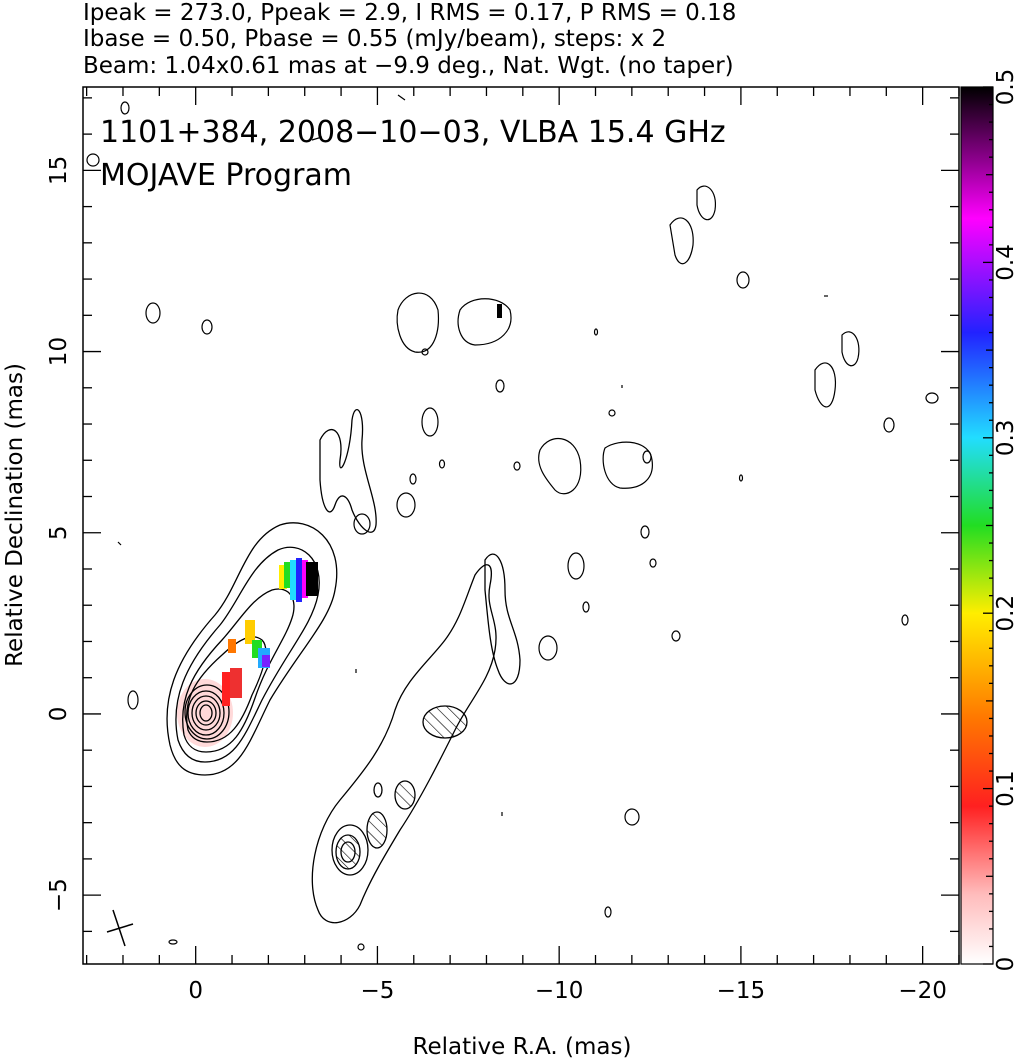  What do you see at coordinates (413, 132) in the screenshot?
I see `source-title: 1101+384, 2008−10−03, VLBA 15.4 GHz` at bounding box center [413, 132].